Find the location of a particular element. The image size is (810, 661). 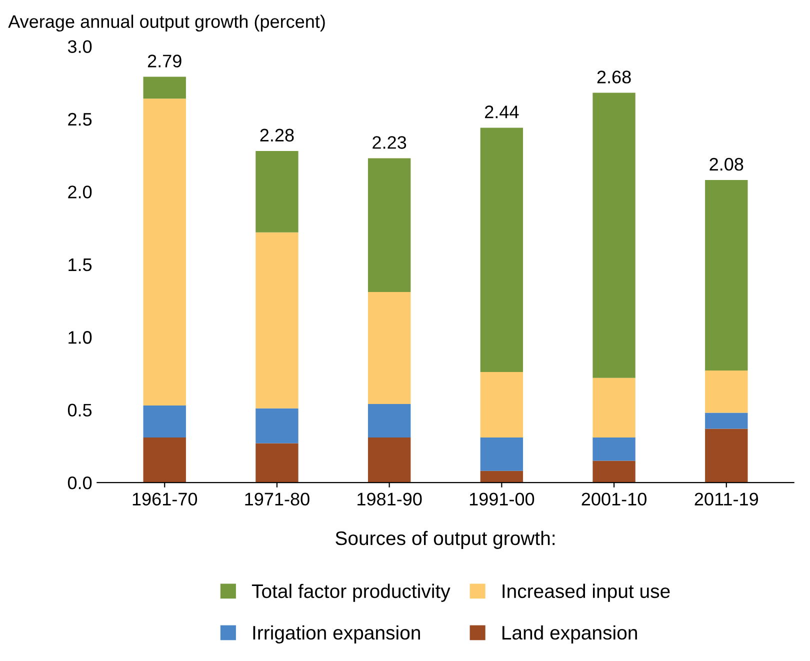

x-tick-label: 2001-10 is located at coordinates (614, 499).